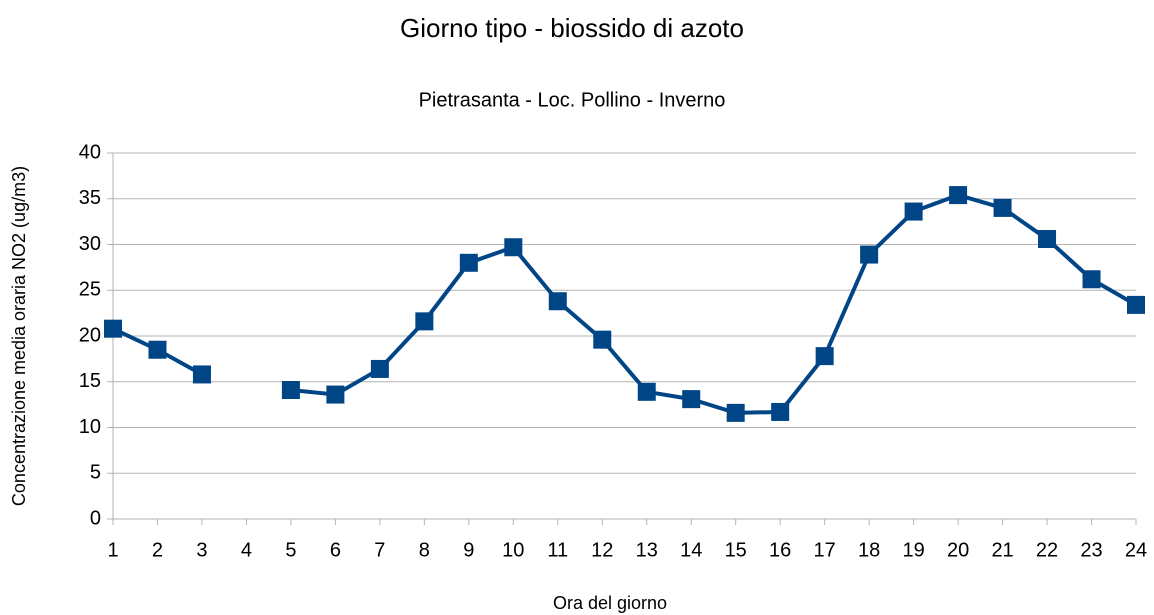  I want to click on x-tick-label: 20, so click(958, 550).